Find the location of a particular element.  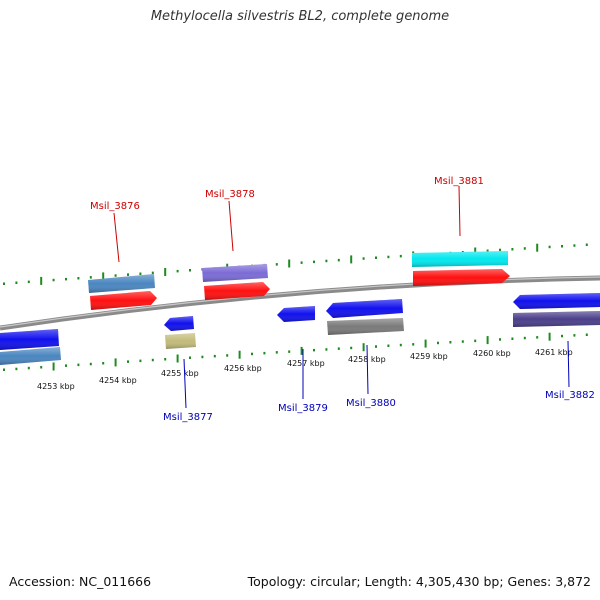

tick-label: 4257 kbp is located at coordinates (306, 363).